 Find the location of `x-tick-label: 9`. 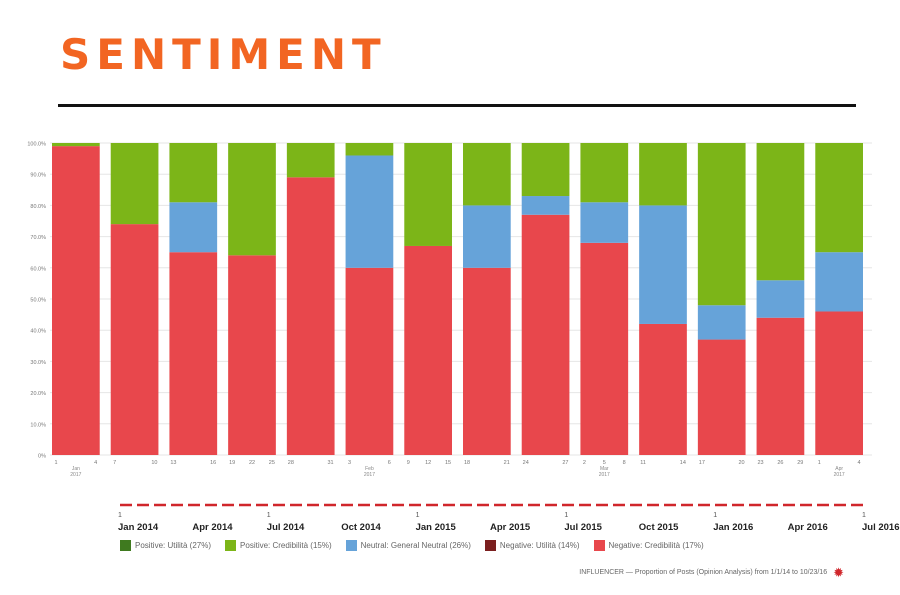

x-tick-label: 9 is located at coordinates (408, 463).